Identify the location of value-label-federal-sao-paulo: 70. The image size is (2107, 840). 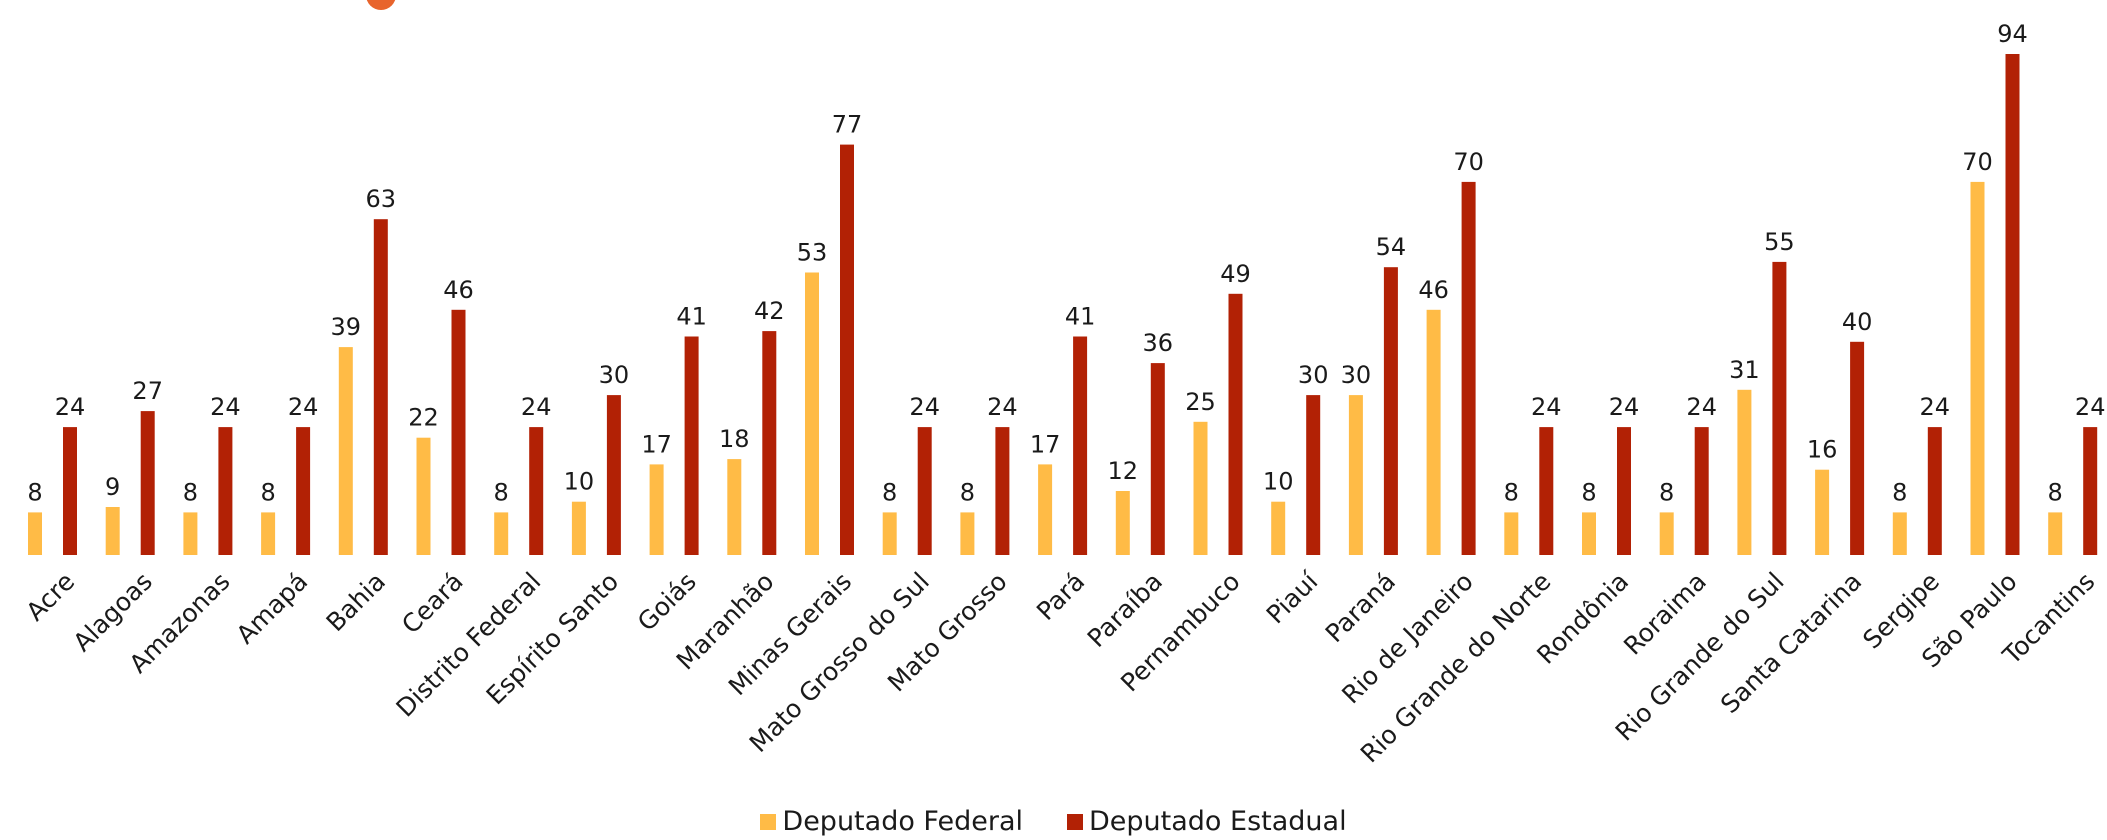
(1977, 162).